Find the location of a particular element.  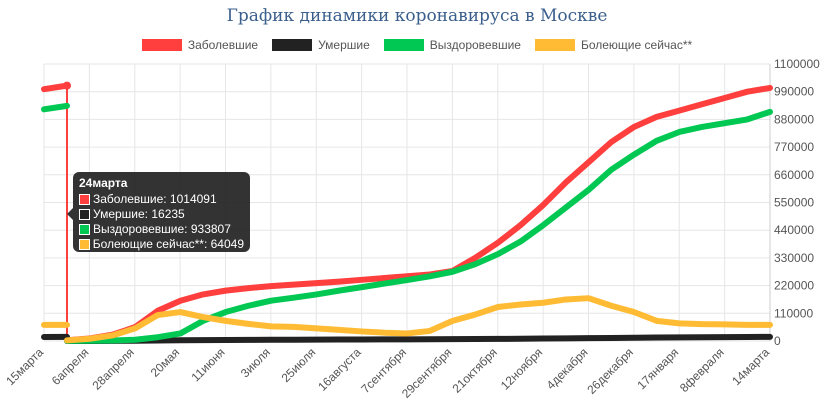

legend-item-infected: Заболевшие is located at coordinates (200, 45).